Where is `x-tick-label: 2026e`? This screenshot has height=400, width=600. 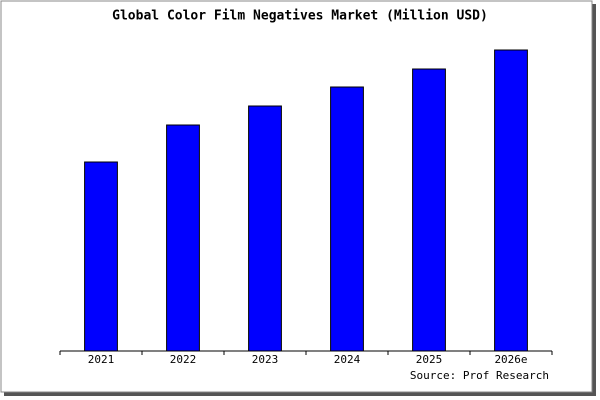 x-tick-label: 2026e is located at coordinates (510, 359).